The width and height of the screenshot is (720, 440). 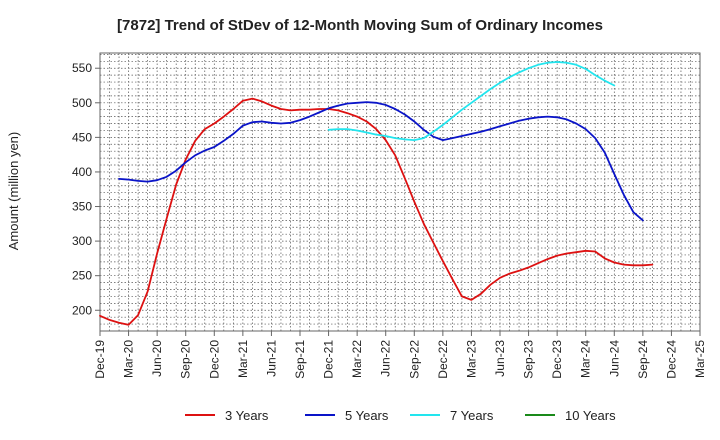 I want to click on x-tick-label: Dec-19, so click(x=100, y=359).